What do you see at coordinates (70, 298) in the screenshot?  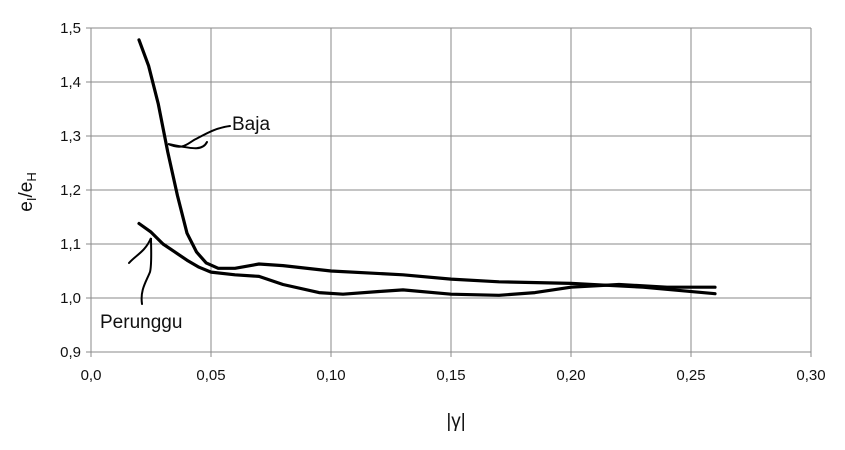 I see `y-tick-label: 1,0` at bounding box center [70, 298].